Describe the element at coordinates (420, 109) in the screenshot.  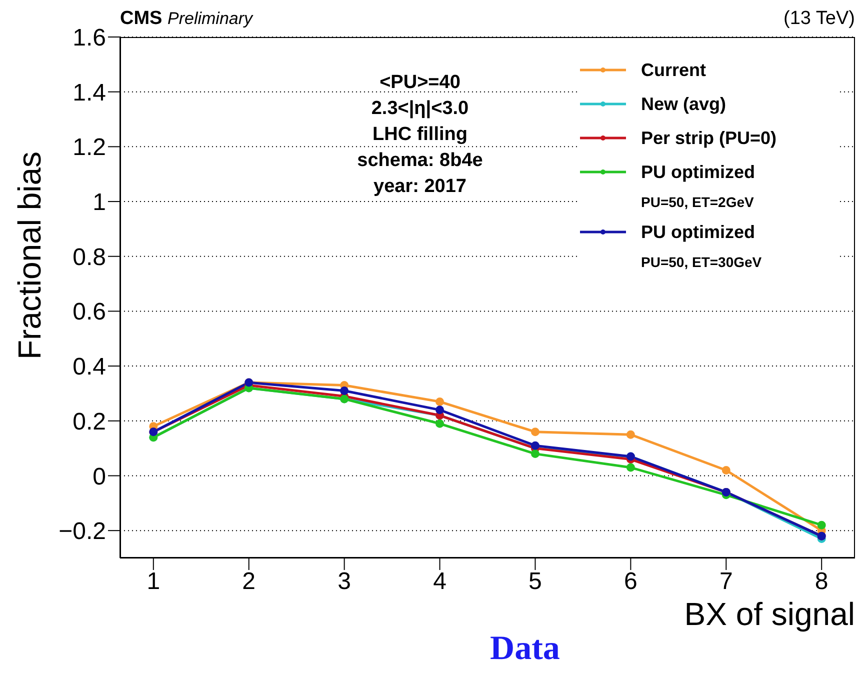
I see `annotation: 2.3<|η|<3.0` at that location.